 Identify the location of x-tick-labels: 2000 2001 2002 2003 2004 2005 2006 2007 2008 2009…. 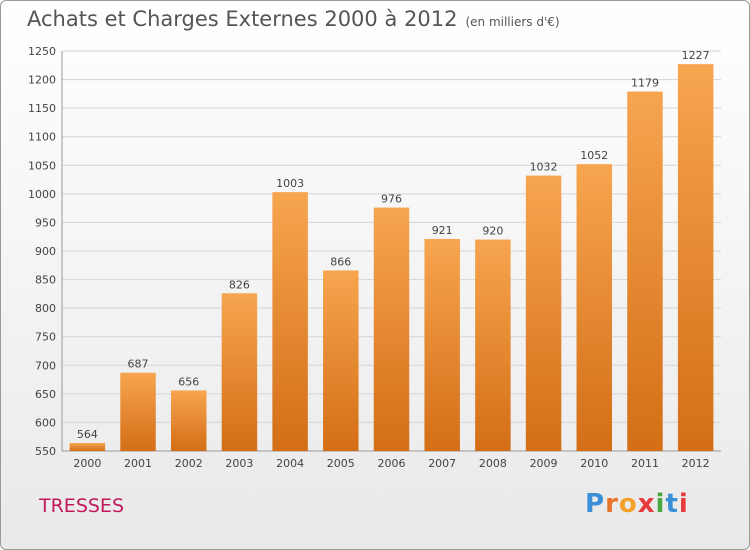
(391, 463).